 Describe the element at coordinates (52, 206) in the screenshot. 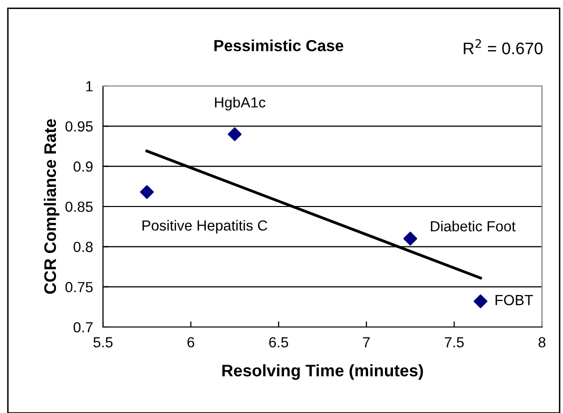

I see `y-axis-title: CCR Compliance Rate` at that location.